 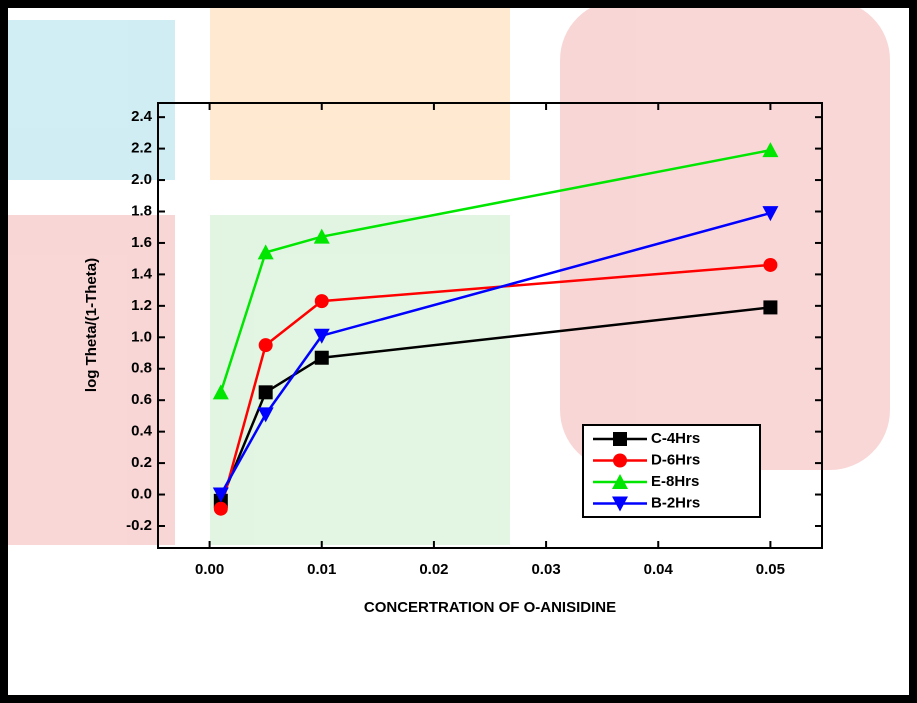 What do you see at coordinates (142, 431) in the screenshot?
I see `y-tick-label: 0.4` at bounding box center [142, 431].